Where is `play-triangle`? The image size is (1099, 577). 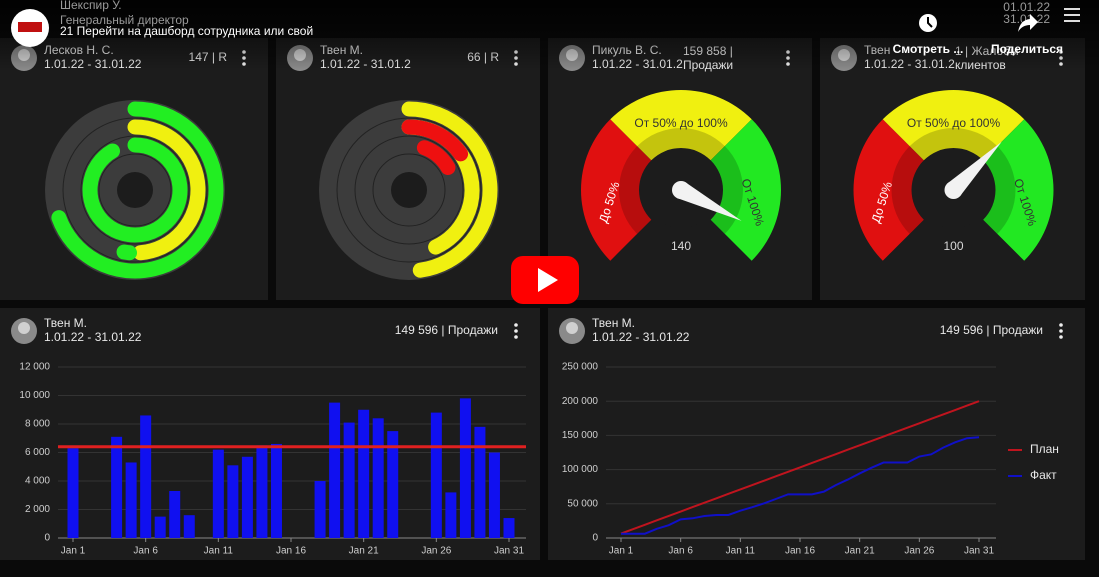 play-triangle is located at coordinates (548, 280).